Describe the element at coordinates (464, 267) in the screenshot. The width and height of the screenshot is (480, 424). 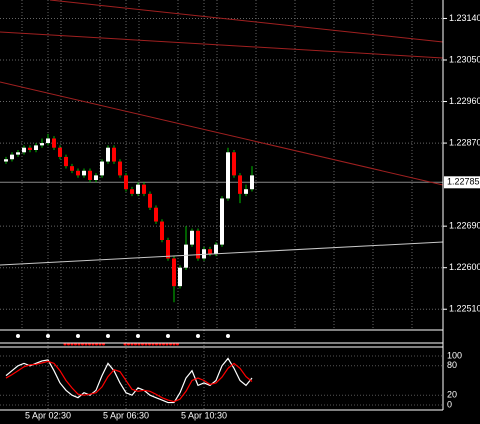
I see `y-tick-label: 1.22600` at that location.